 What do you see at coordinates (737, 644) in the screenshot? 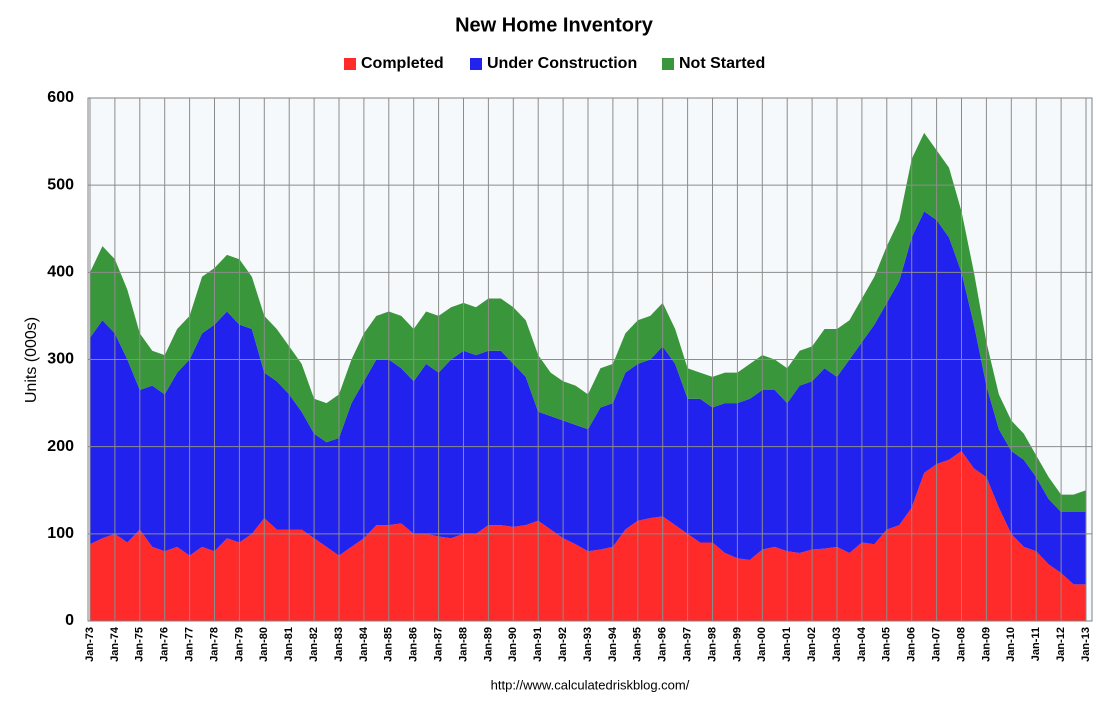
I see `x-tick-label: Jan-99` at bounding box center [737, 644].